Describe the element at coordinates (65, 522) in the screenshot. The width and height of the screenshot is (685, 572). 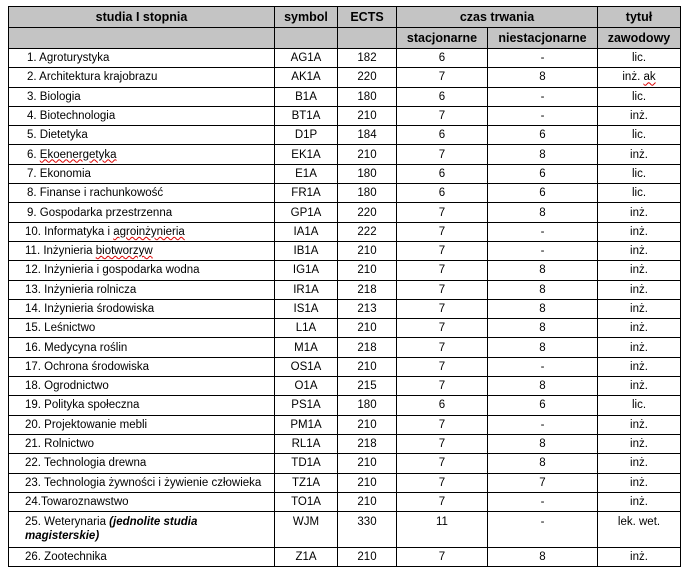
I see `program-name-text: 25. Weterynaria` at that location.